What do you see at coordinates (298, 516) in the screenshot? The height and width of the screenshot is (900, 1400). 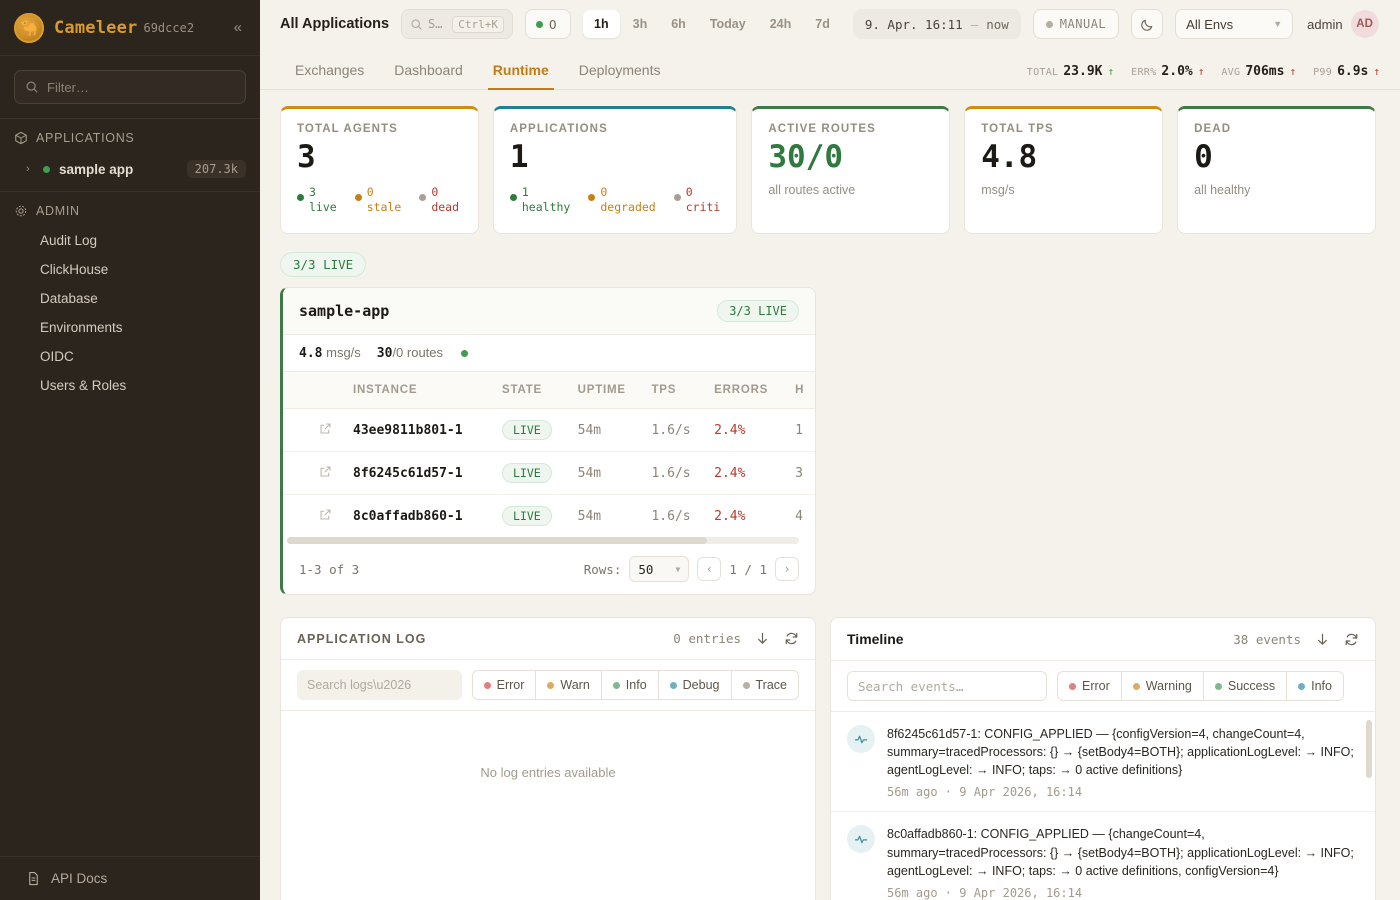 I see `row-status` at bounding box center [298, 516].